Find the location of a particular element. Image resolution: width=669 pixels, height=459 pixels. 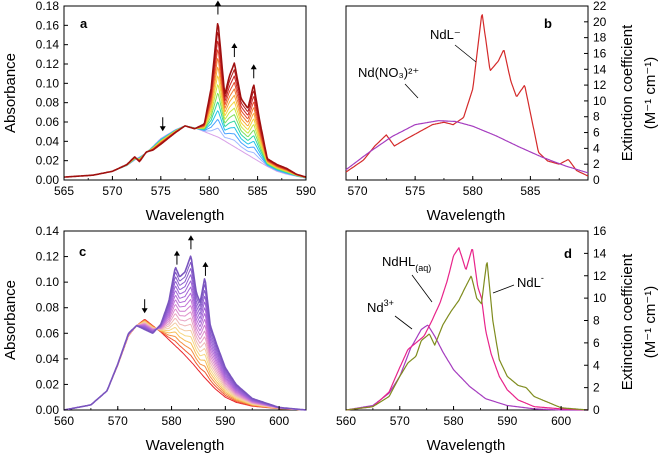

x-tick-label: 560 is located at coordinates (346, 421).